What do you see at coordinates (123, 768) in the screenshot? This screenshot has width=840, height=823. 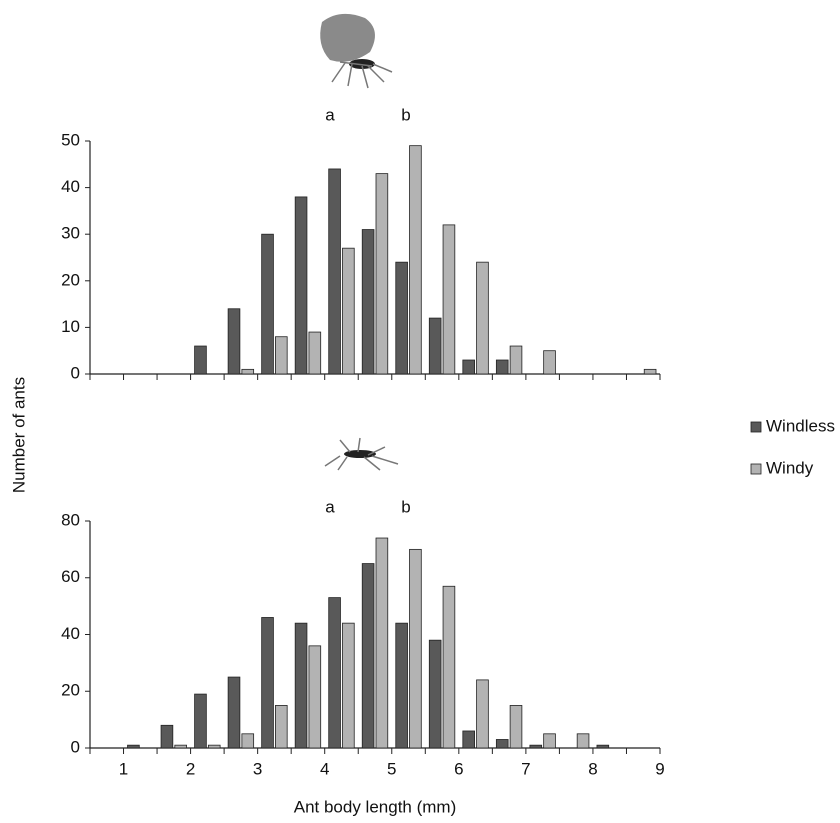 I see `x-tick-label: 1` at bounding box center [123, 768].